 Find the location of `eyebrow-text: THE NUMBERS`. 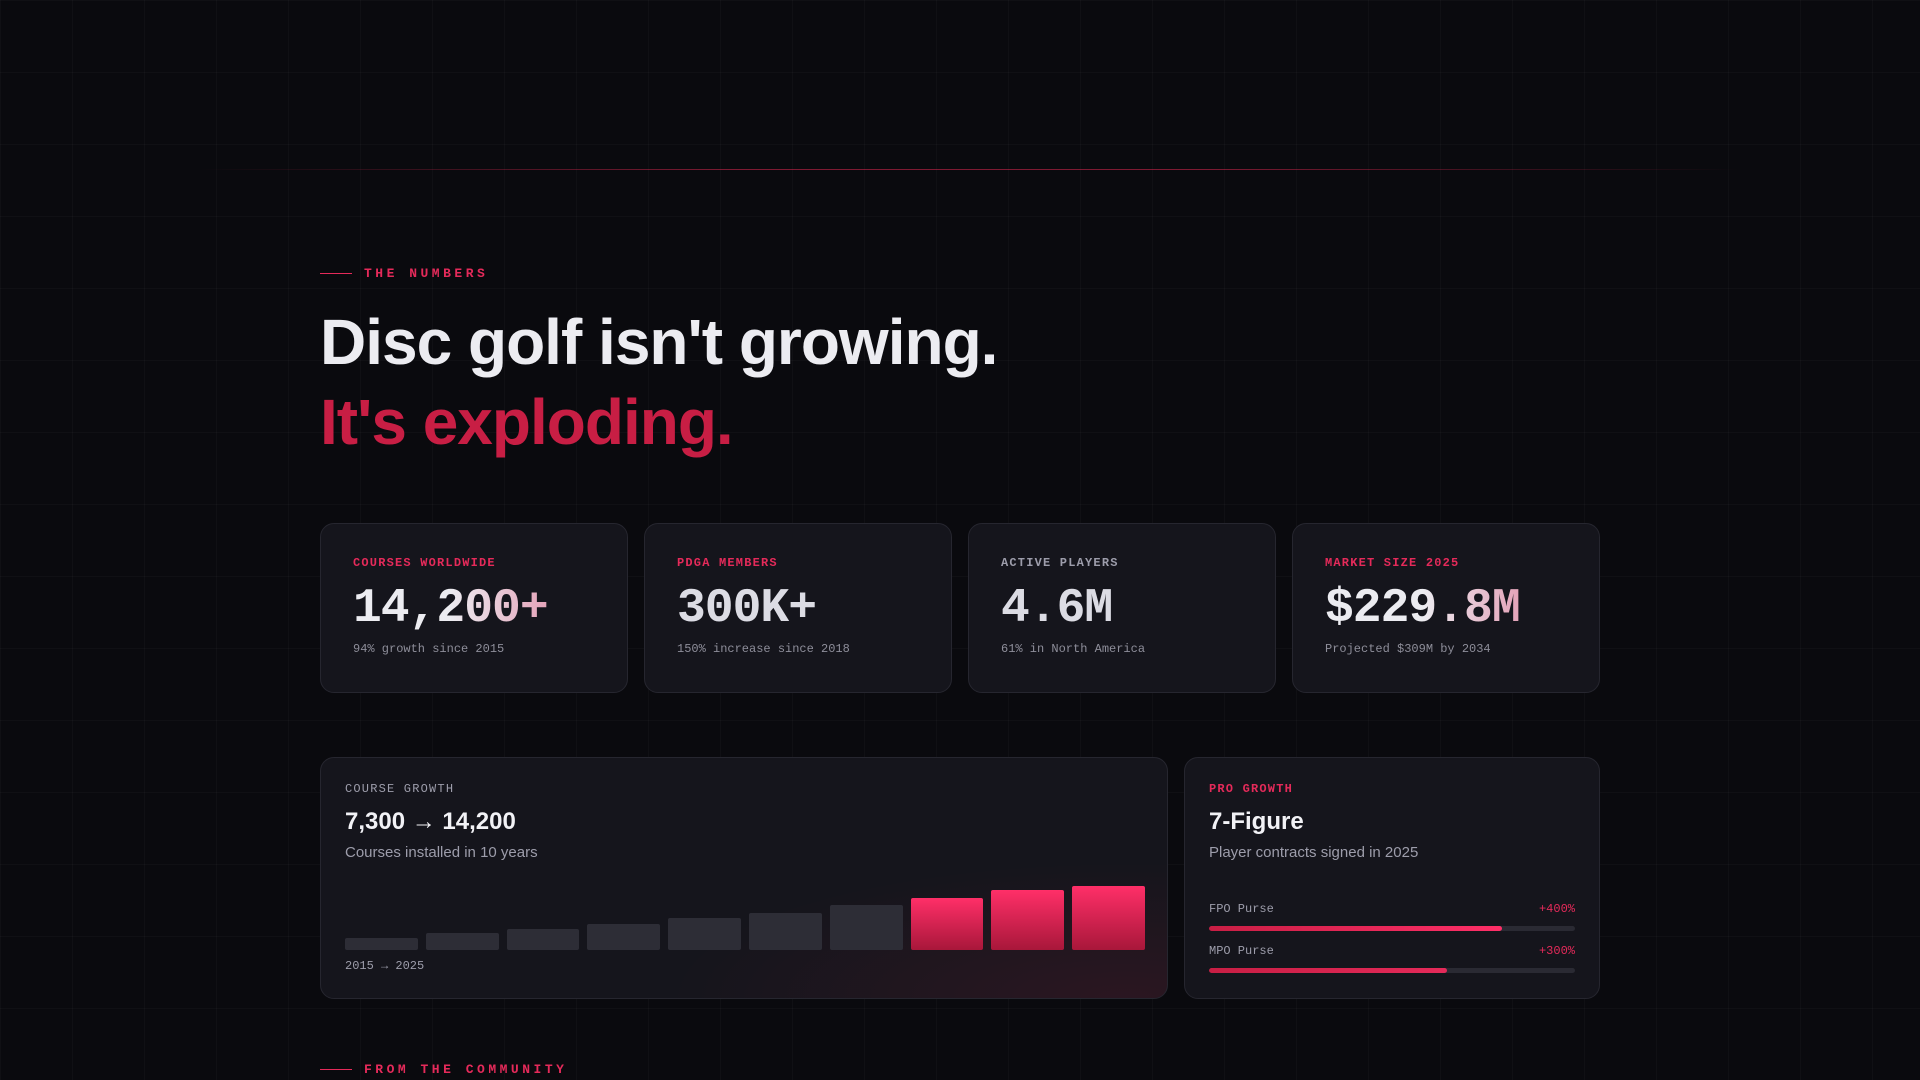

eyebrow-text: THE NUMBERS is located at coordinates (426, 273).